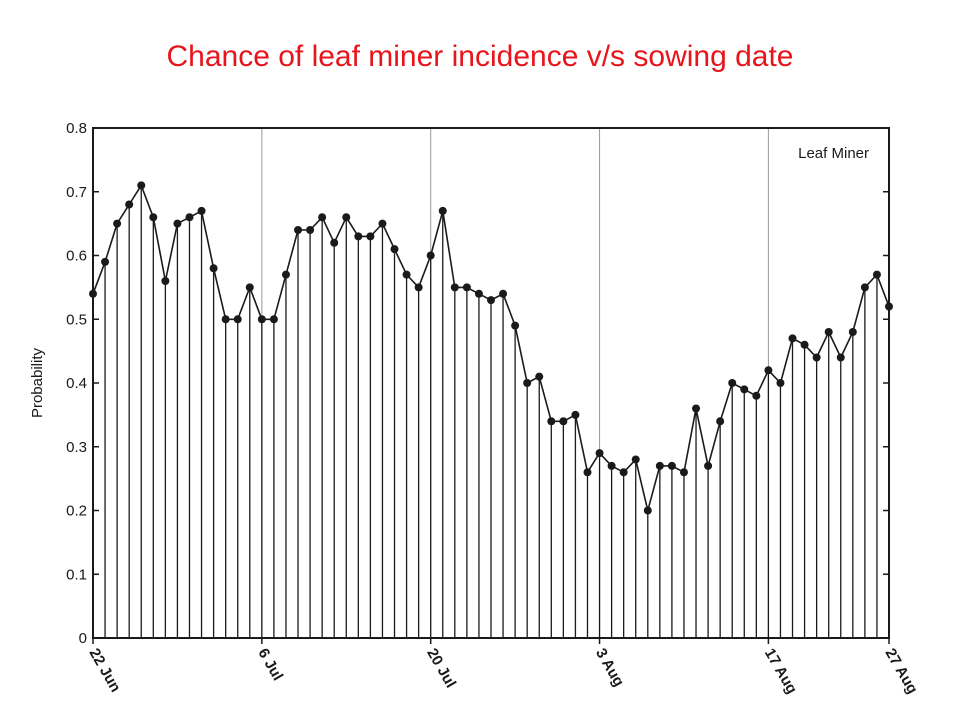  What do you see at coordinates (780, 671) in the screenshot?
I see `x-tick-label: 17 Aug` at bounding box center [780, 671].